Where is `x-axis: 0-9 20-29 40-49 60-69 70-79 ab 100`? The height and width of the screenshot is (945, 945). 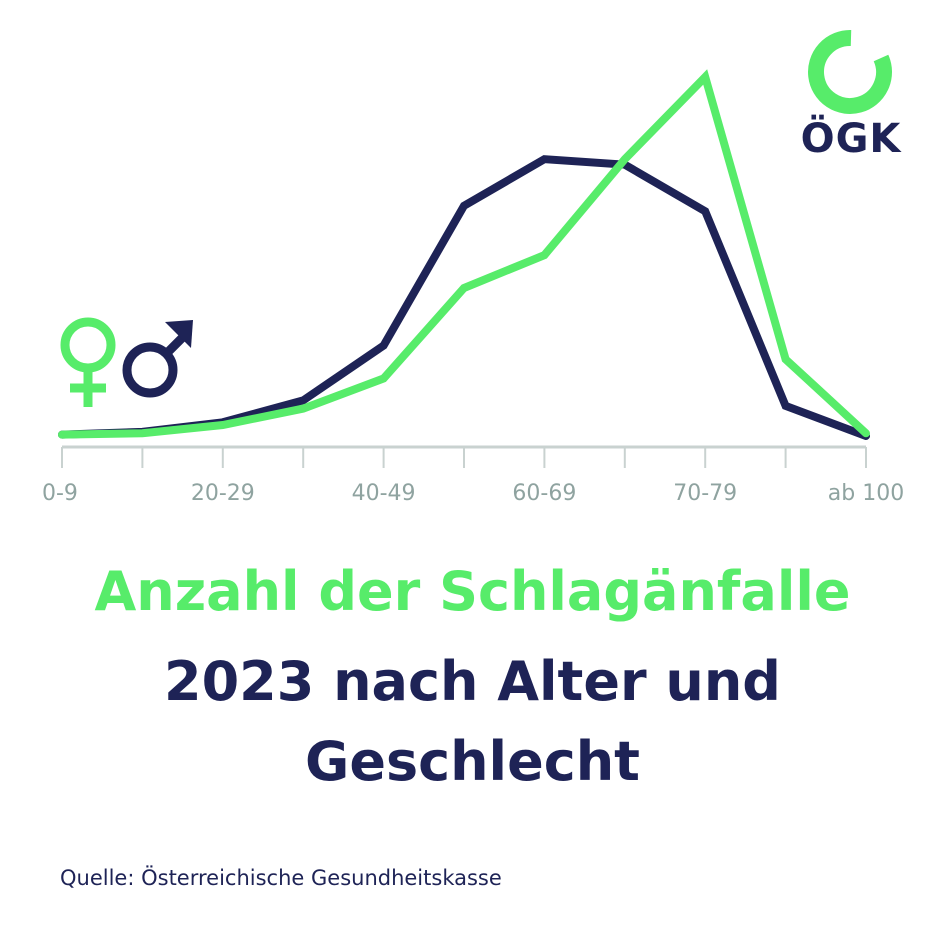 x-axis: 0-9 20-29 40-49 60-69 70-79 ab 100 is located at coordinates (473, 475).